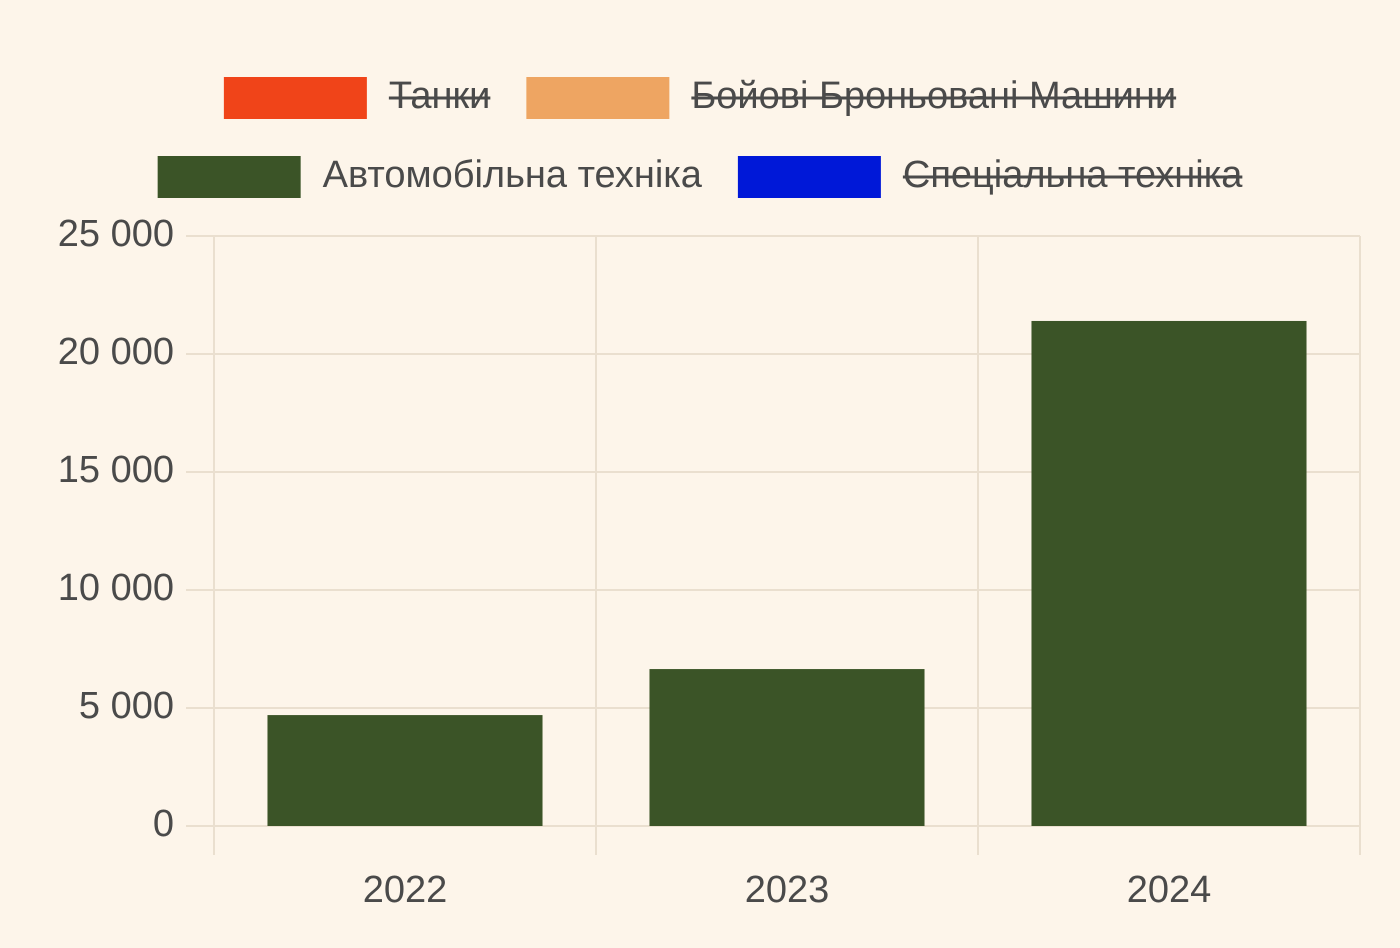 The image size is (1400, 948). Describe the element at coordinates (116, 588) in the screenshot. I see `y-tick-label: 10 000` at that location.